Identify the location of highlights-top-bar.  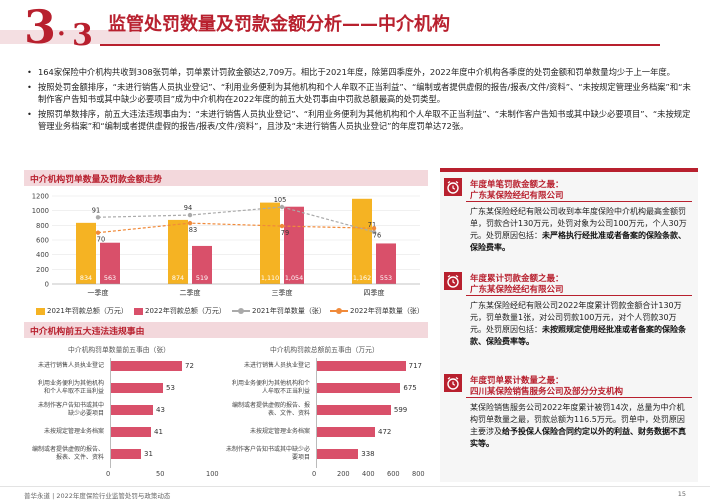
(569, 170).